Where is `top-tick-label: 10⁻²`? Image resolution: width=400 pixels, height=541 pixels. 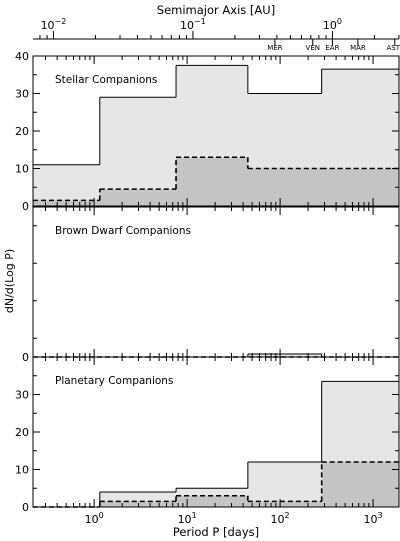
top-tick-label: 10⁻² is located at coordinates (54, 24).